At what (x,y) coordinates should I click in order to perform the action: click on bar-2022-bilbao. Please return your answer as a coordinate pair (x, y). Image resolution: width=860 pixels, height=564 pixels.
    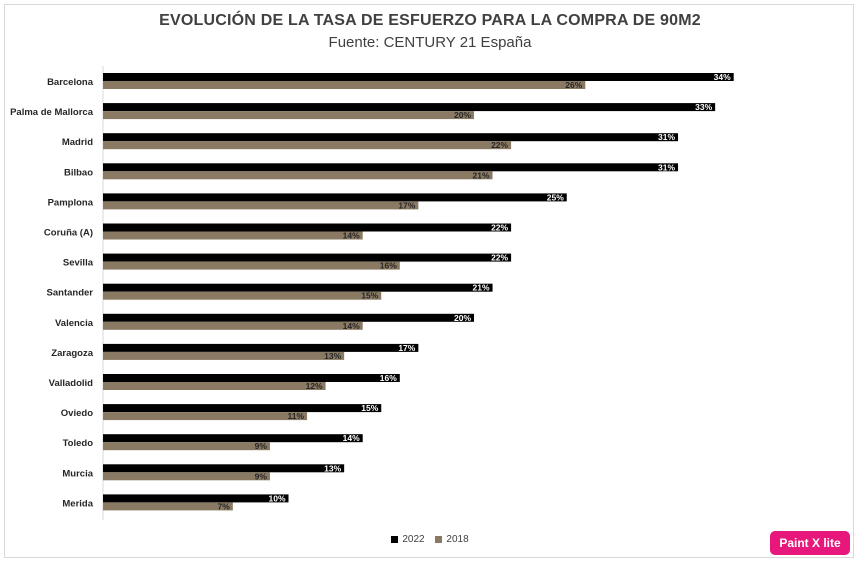
    Looking at the image, I should click on (391, 167).